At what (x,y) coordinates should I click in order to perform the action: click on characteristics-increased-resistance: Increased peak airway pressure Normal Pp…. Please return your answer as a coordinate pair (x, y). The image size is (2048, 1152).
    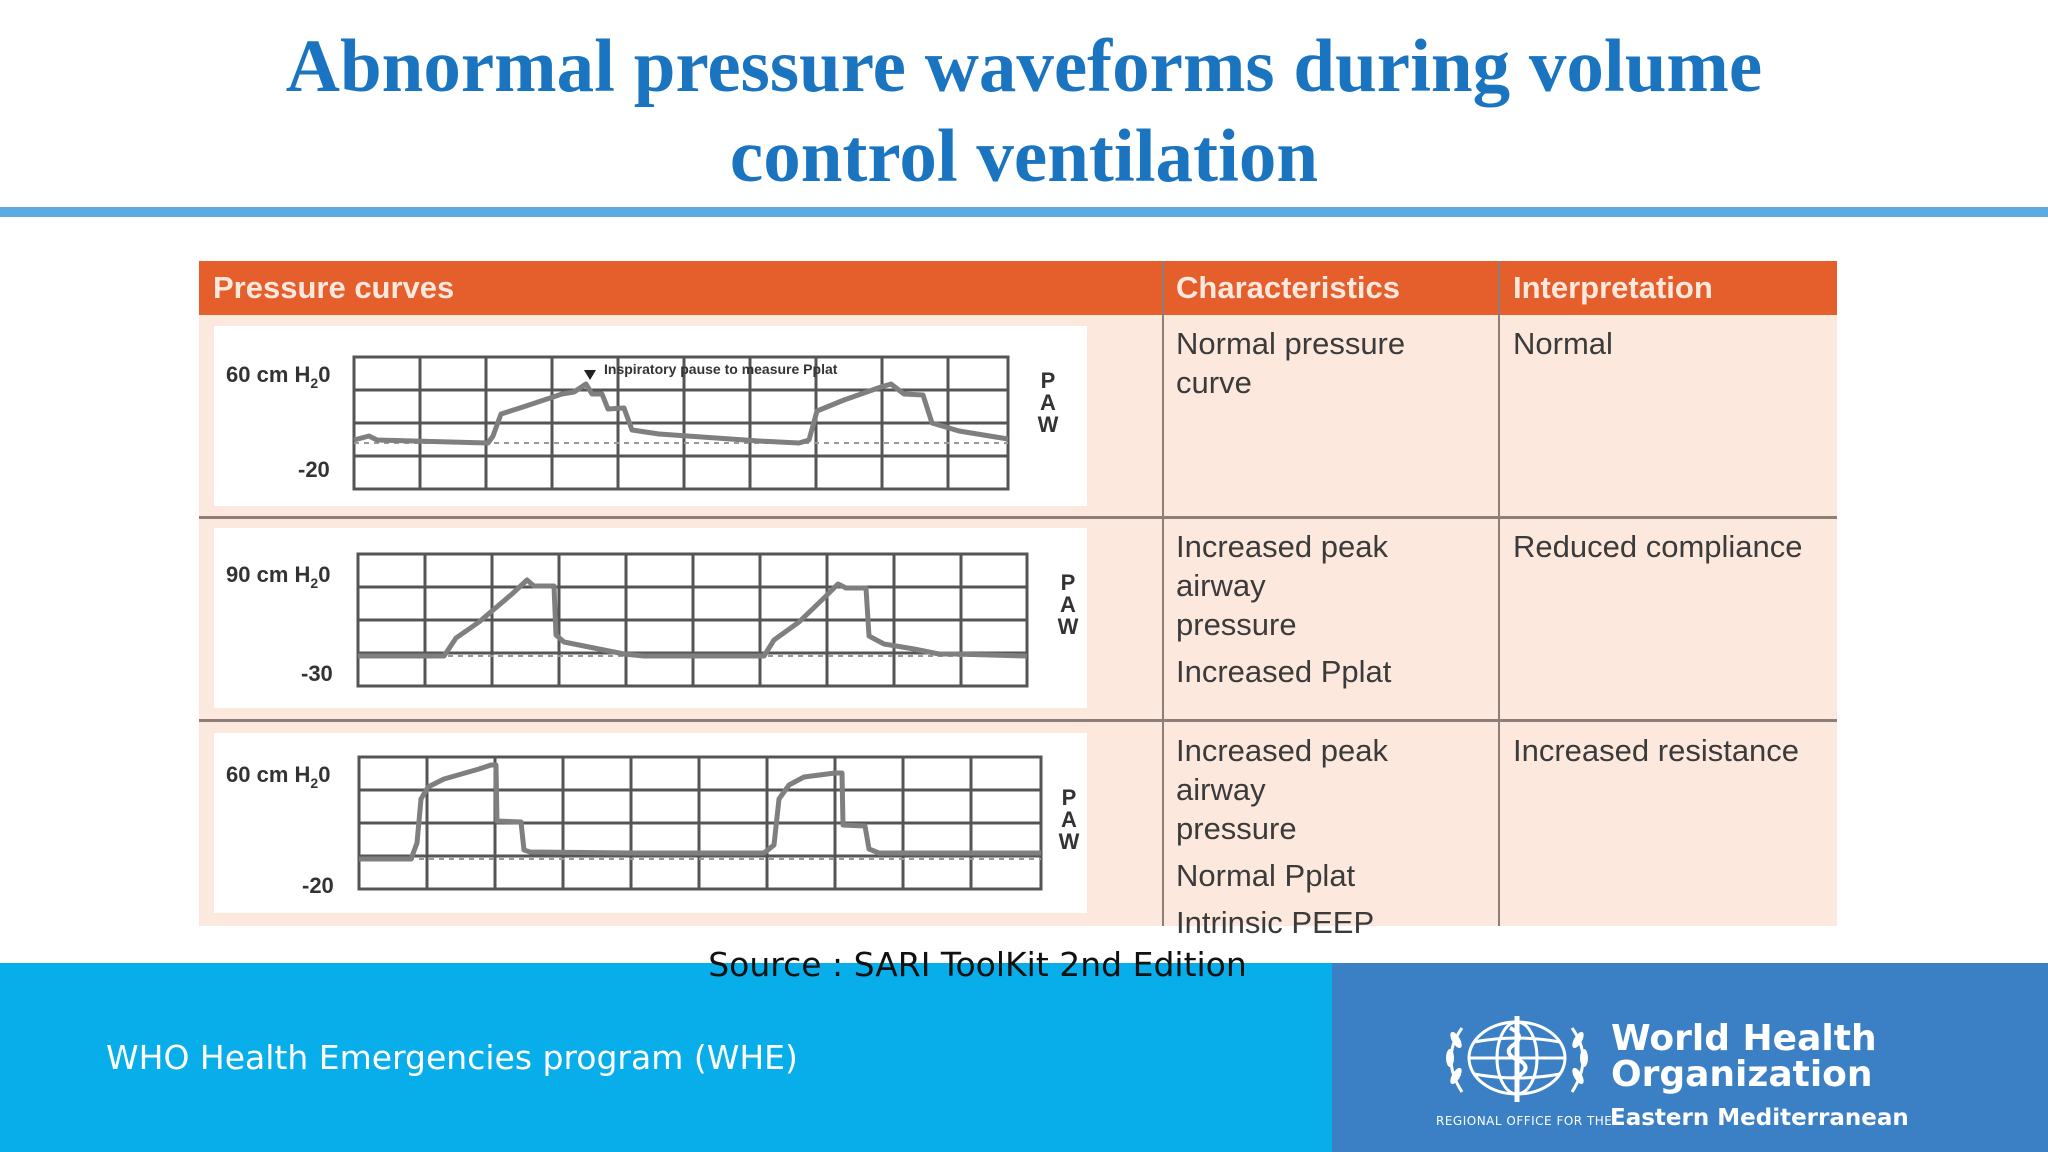
    Looking at the image, I should click on (1331, 836).